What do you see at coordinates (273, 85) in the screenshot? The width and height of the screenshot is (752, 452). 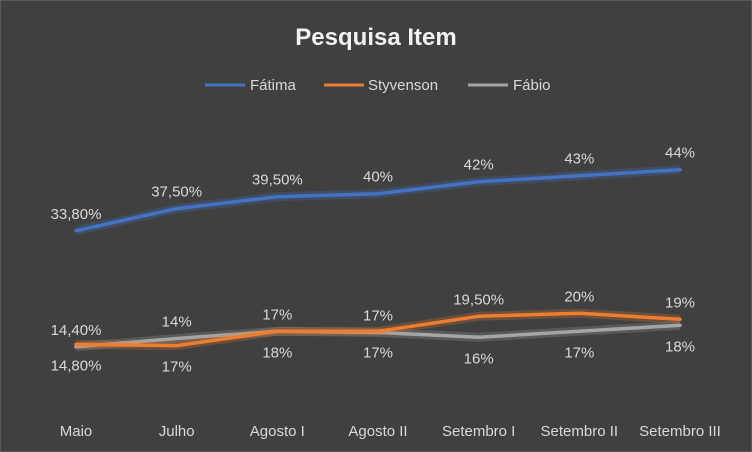 I see `legend-label-fatima: Fátima` at bounding box center [273, 85].